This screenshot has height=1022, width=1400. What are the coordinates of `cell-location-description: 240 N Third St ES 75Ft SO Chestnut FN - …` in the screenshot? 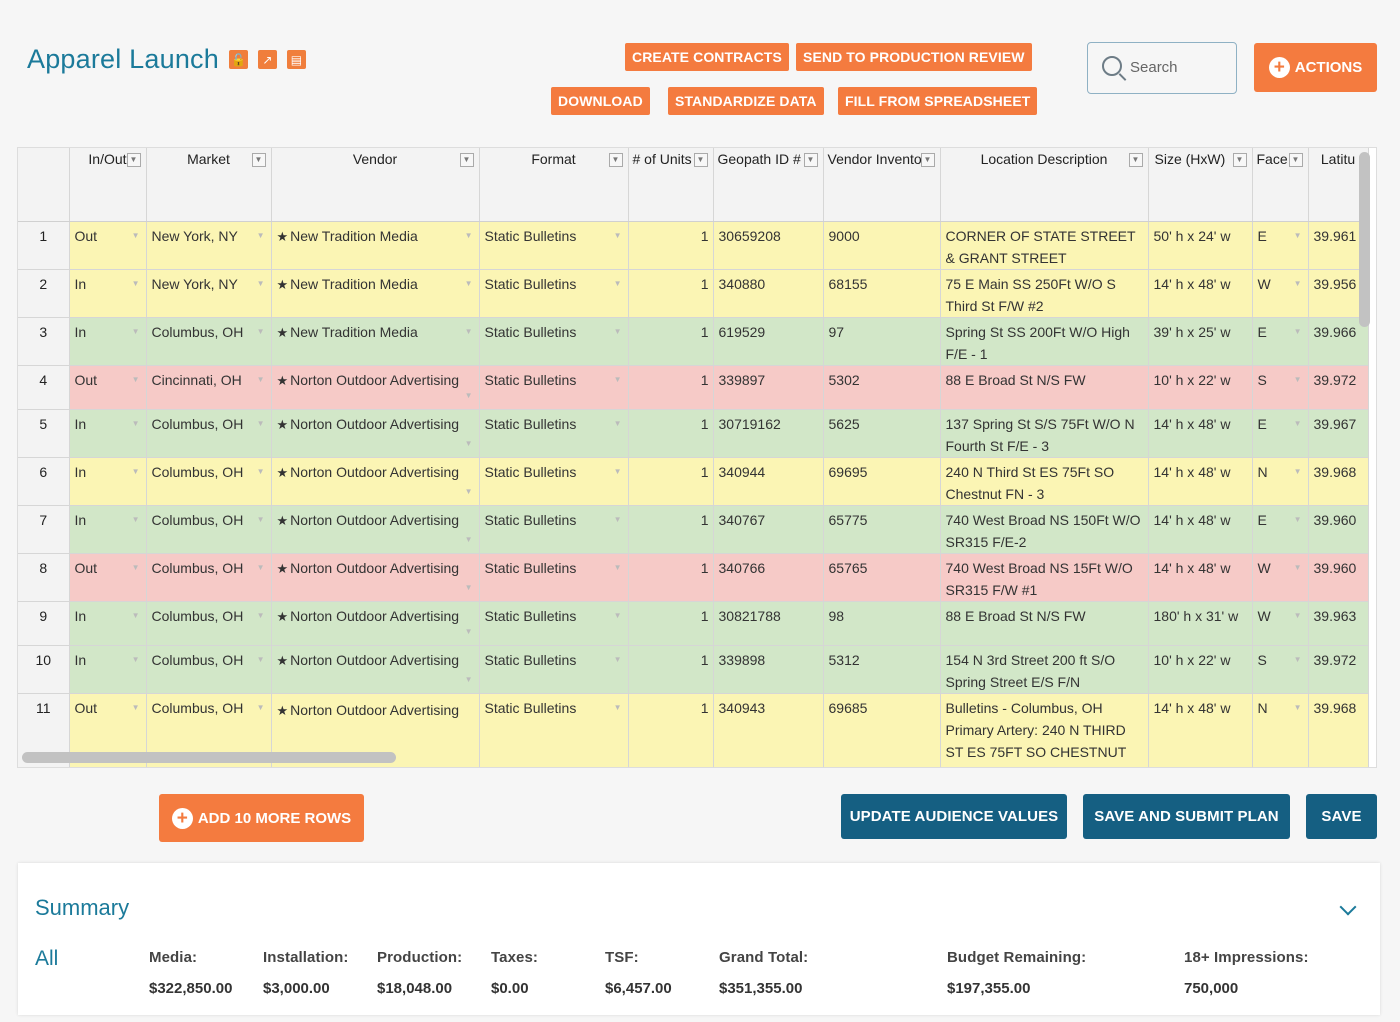 It's located at (1044, 481).